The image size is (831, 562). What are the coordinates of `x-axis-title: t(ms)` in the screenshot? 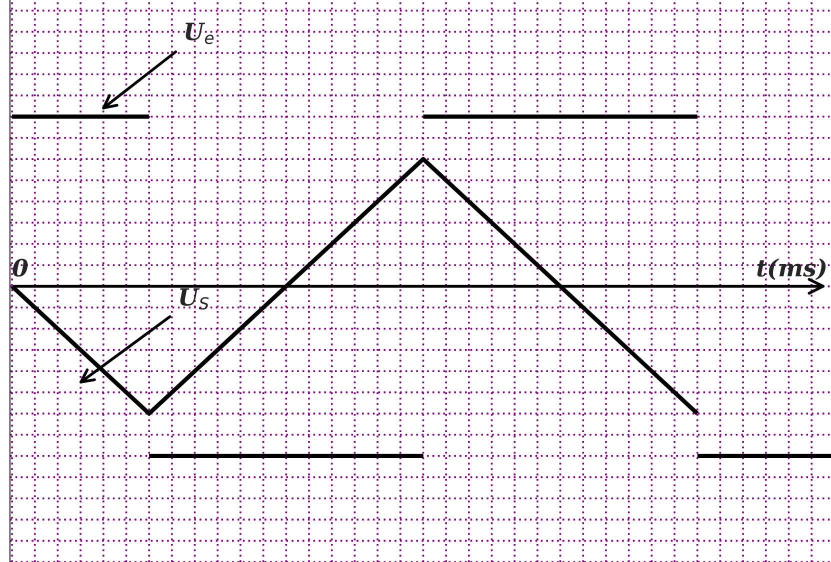 It's located at (791, 269).